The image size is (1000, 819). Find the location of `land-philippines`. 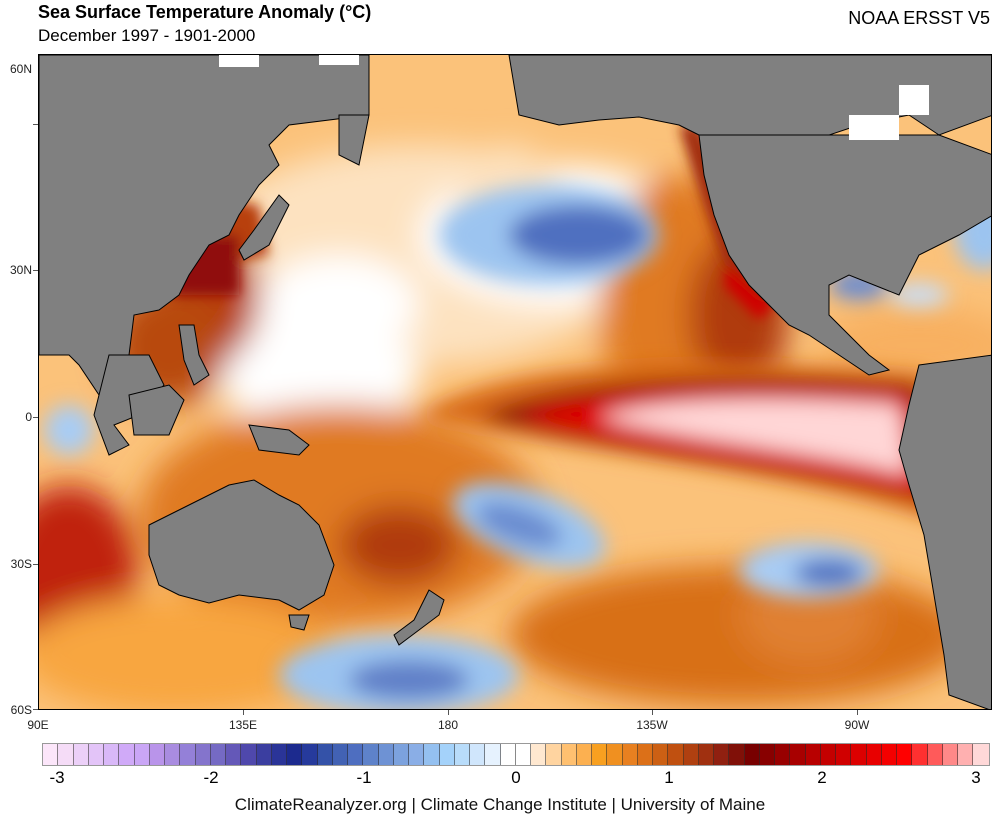

land-philippines is located at coordinates (194, 355).